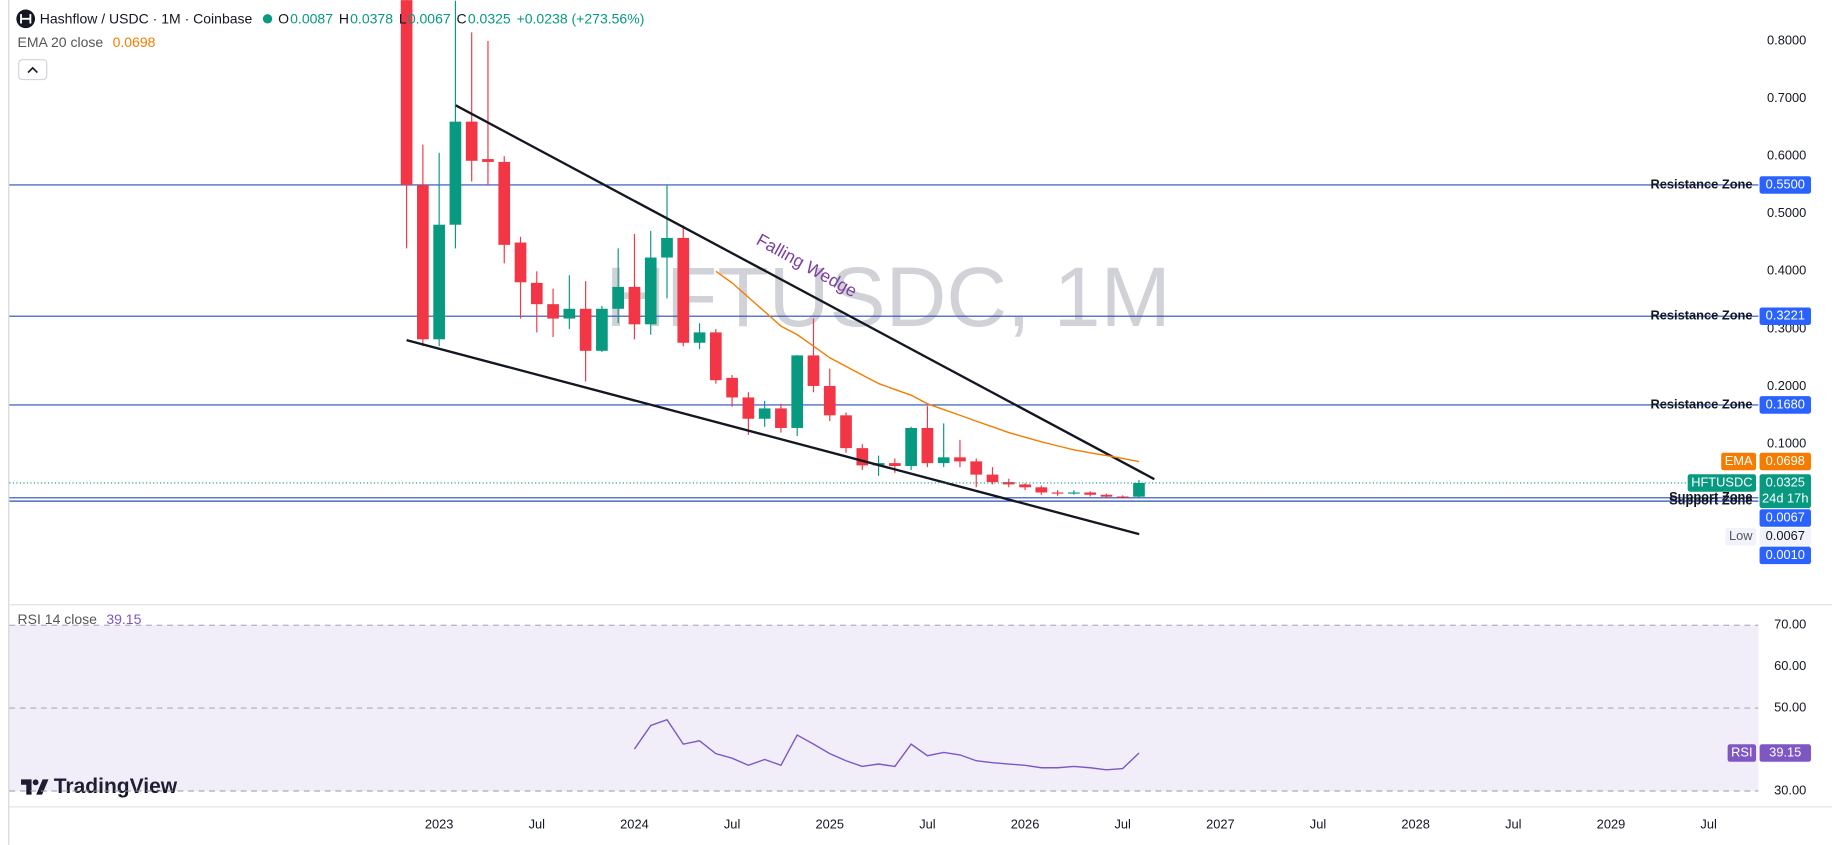  I want to click on y-tick-label: 0.5000, so click(1786, 212).